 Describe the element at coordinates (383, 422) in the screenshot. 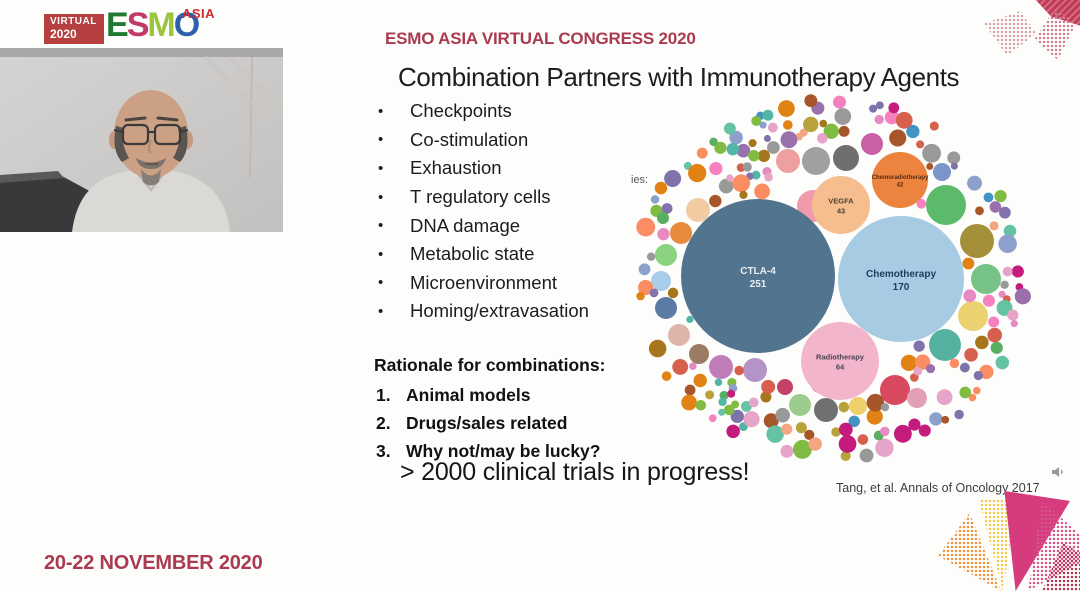

I see `list-number: 2.` at that location.